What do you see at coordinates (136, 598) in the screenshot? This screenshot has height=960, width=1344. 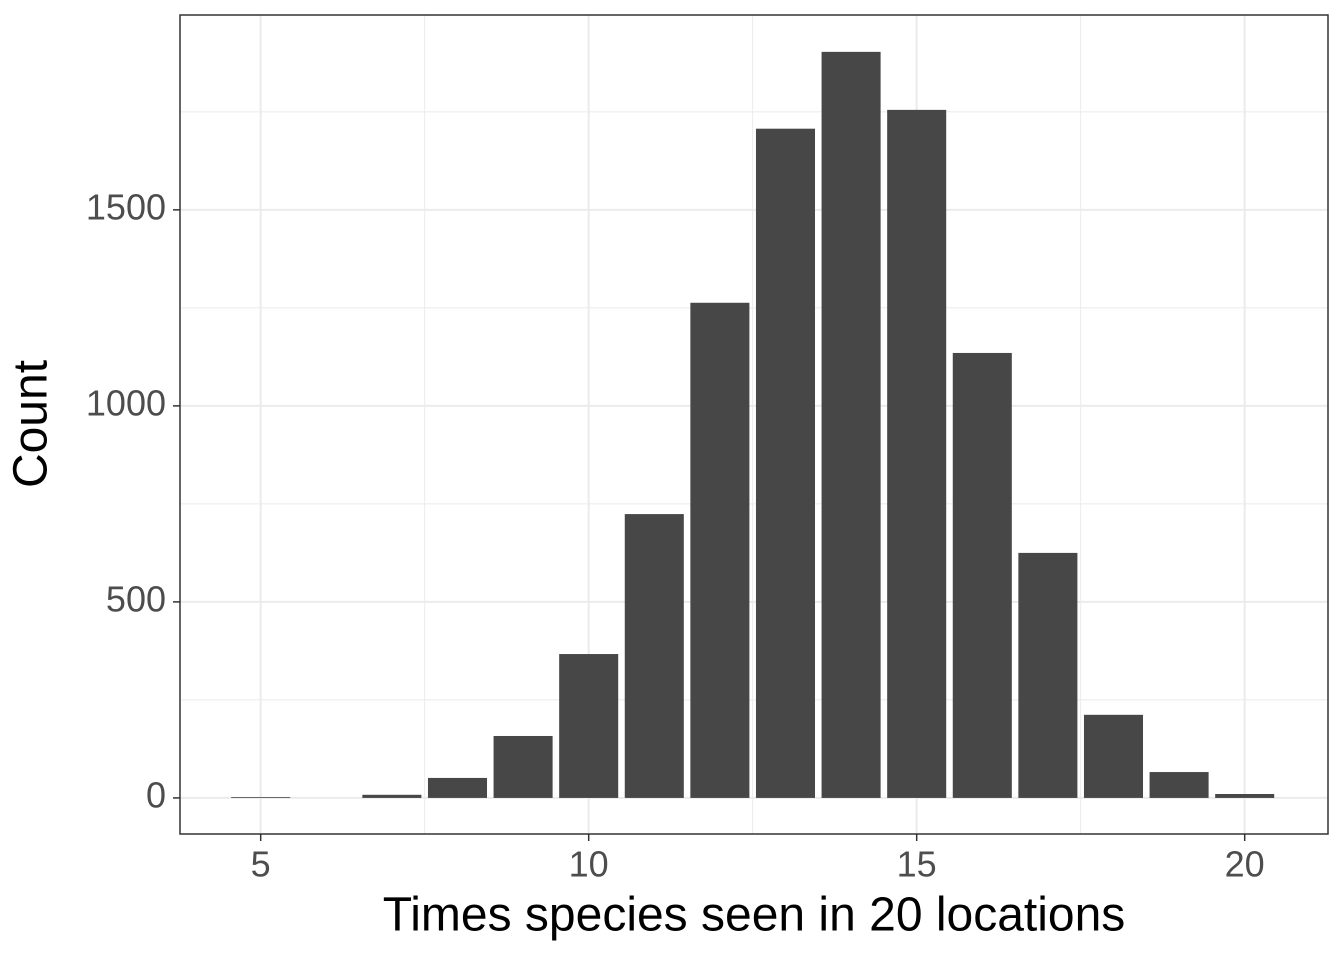 I see `y-tick-label: 500` at bounding box center [136, 598].